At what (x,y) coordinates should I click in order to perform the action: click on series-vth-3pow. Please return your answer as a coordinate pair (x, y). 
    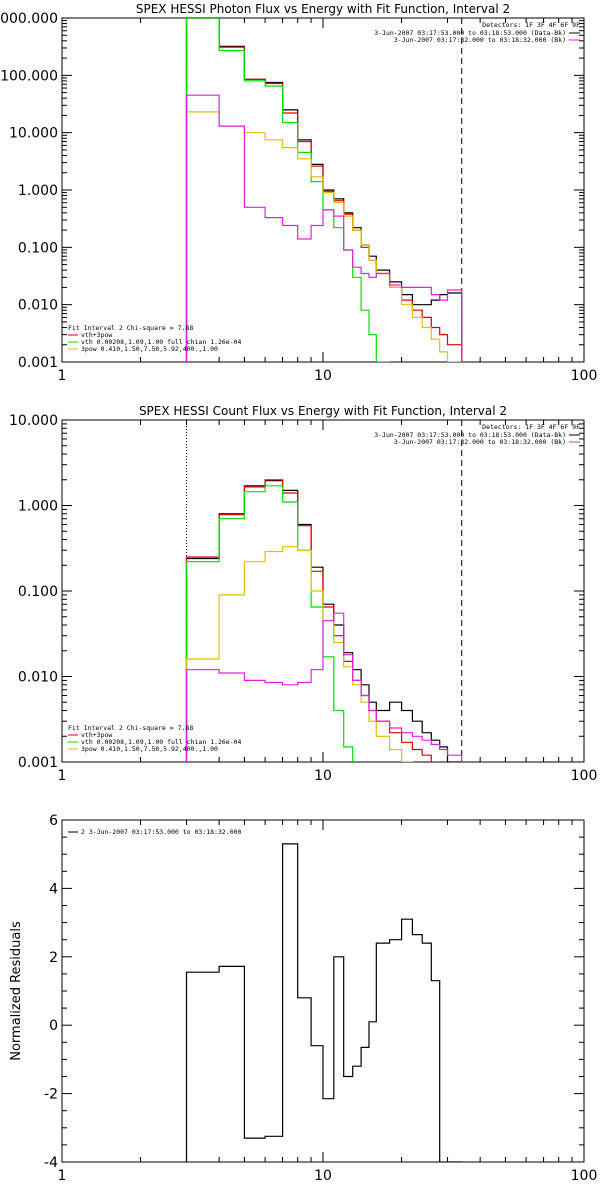
    Looking at the image, I should click on (313, 620).